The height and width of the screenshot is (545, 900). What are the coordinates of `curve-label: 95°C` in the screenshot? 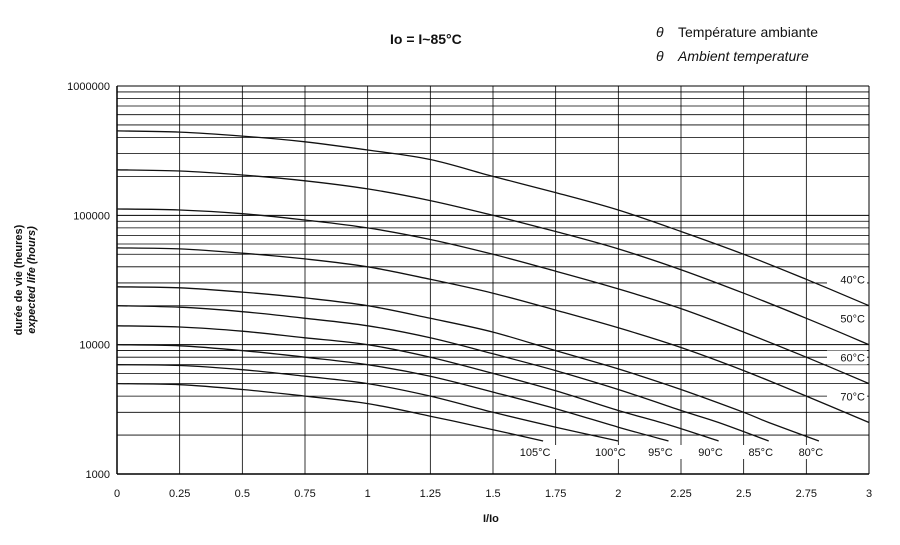 It's located at (660, 453).